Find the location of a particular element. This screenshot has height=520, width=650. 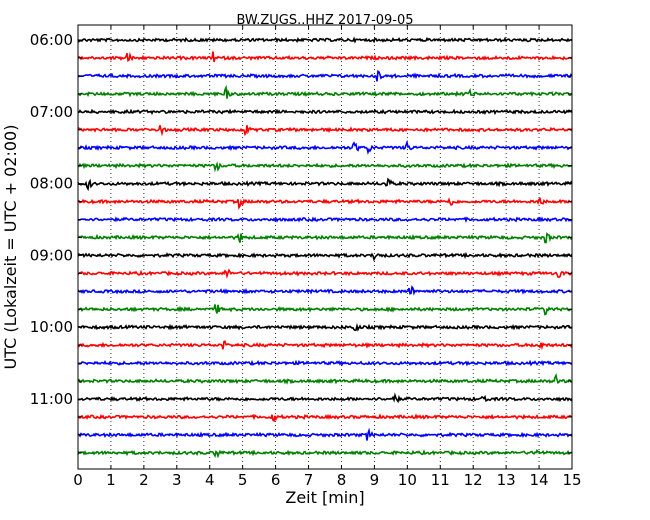

trace-11:45 is located at coordinates (325, 453).